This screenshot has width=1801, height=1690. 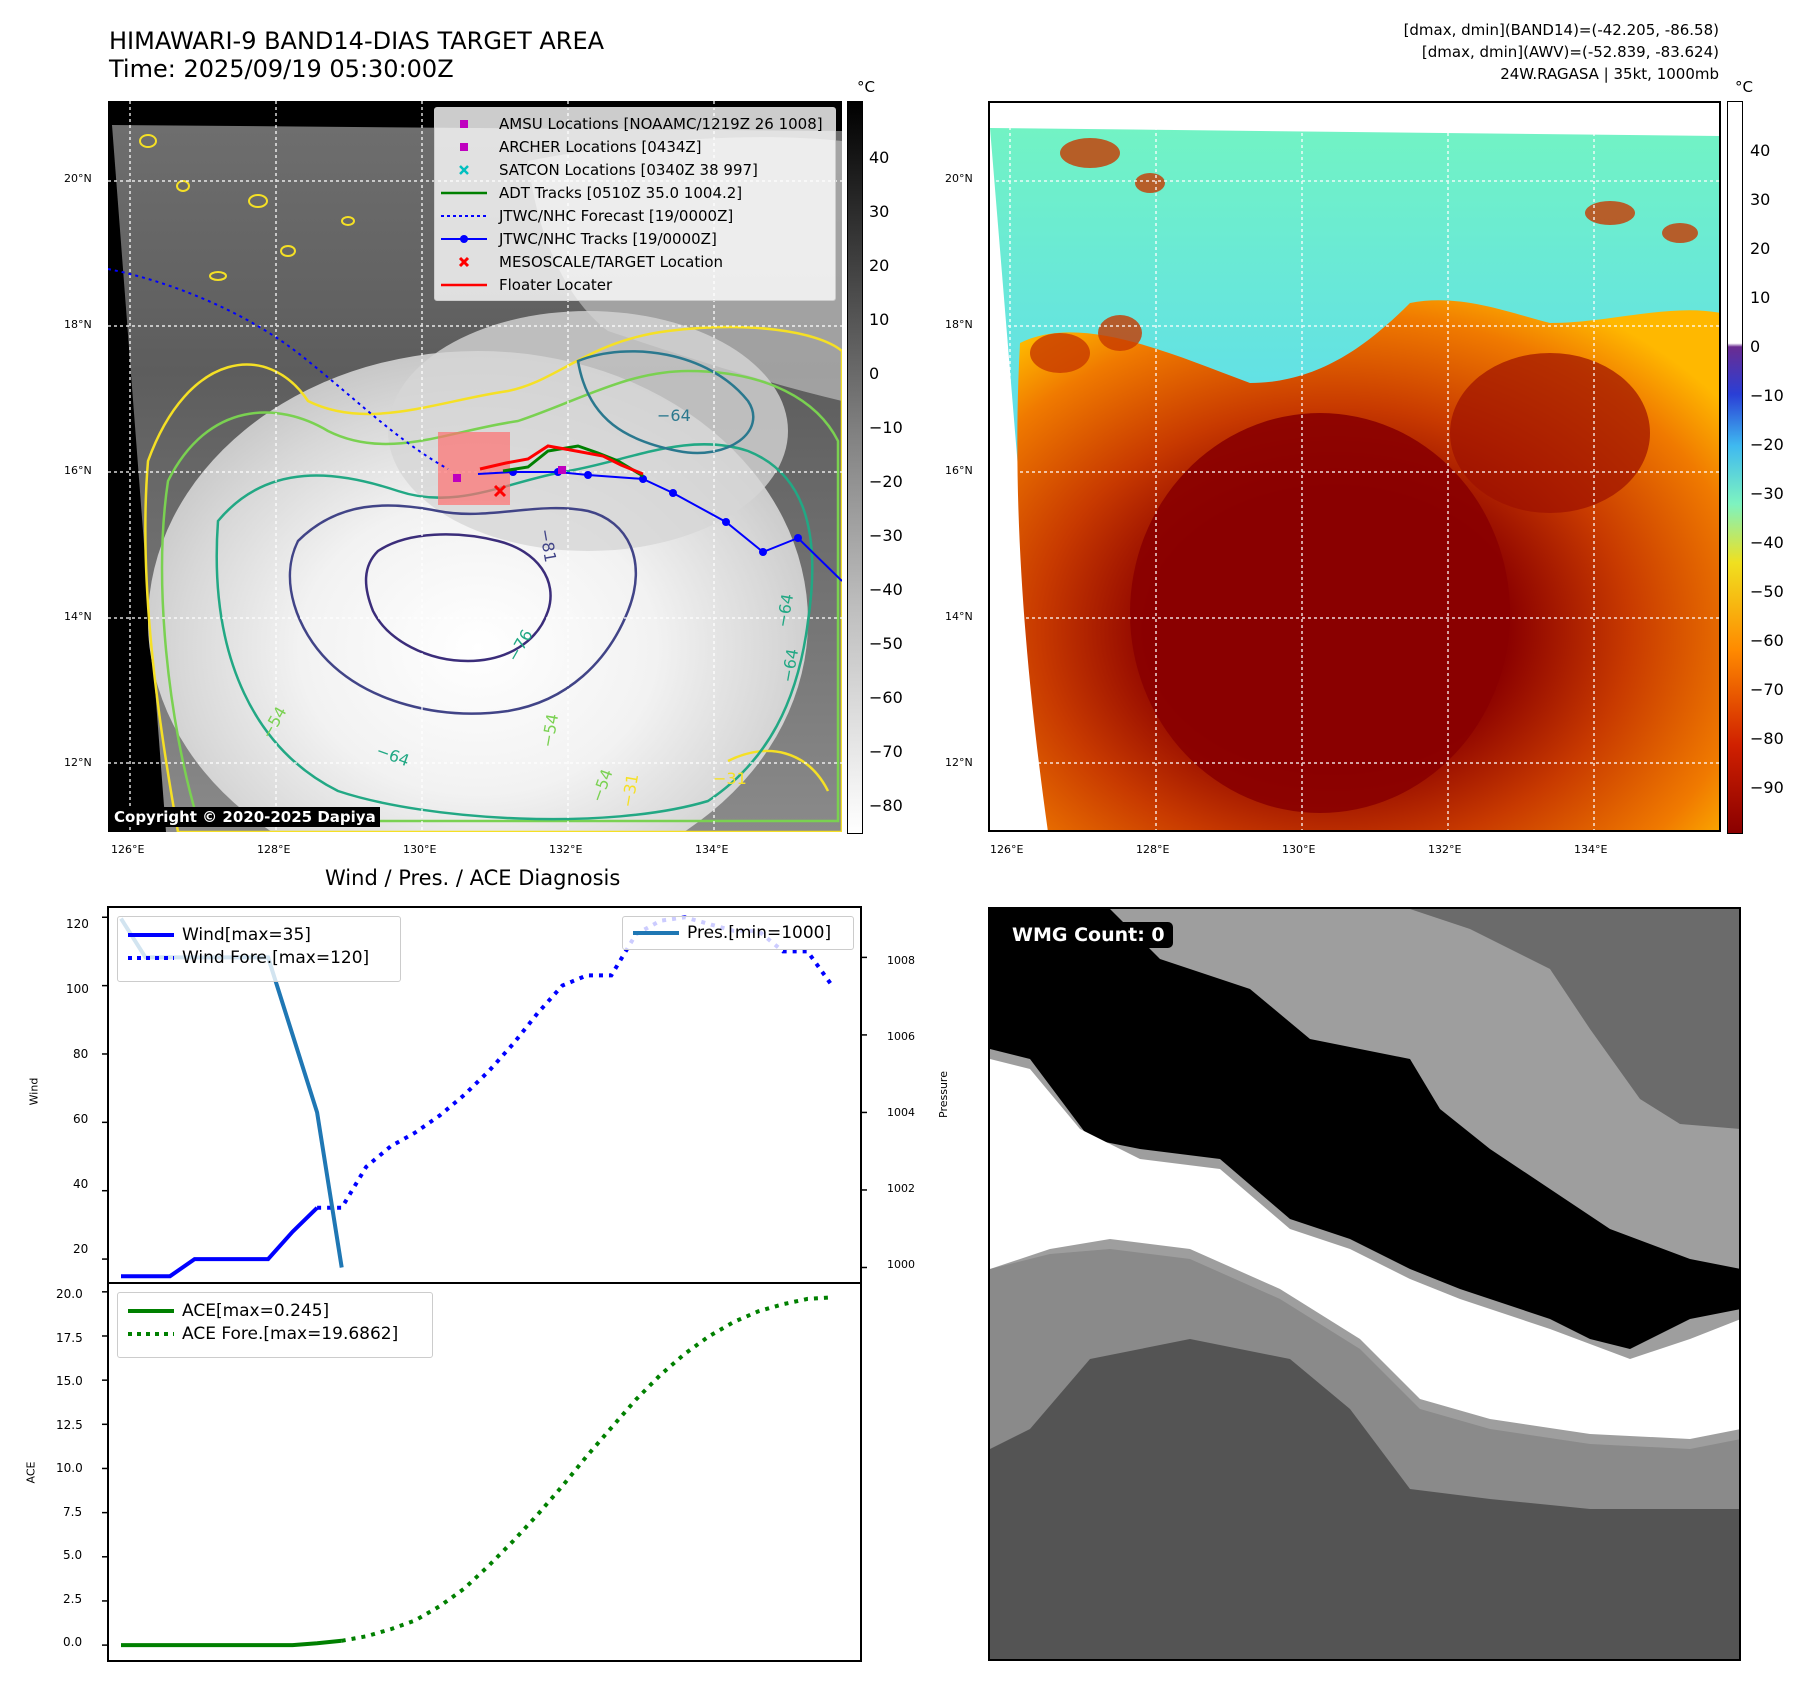 I want to click on wind-tick: 60, so click(x=81, y=1119).